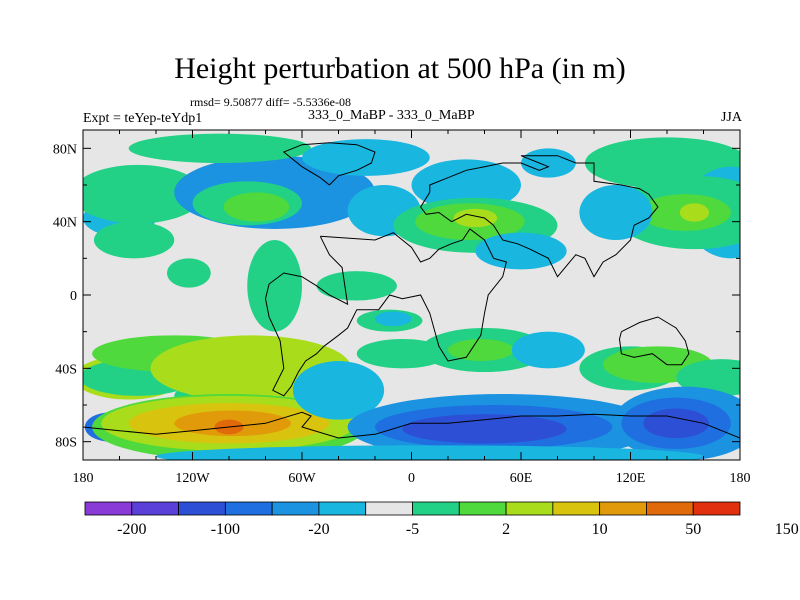 The width and height of the screenshot is (800, 600). Describe the element at coordinates (411, 478) in the screenshot. I see `x-tick-label-3: 0` at that location.